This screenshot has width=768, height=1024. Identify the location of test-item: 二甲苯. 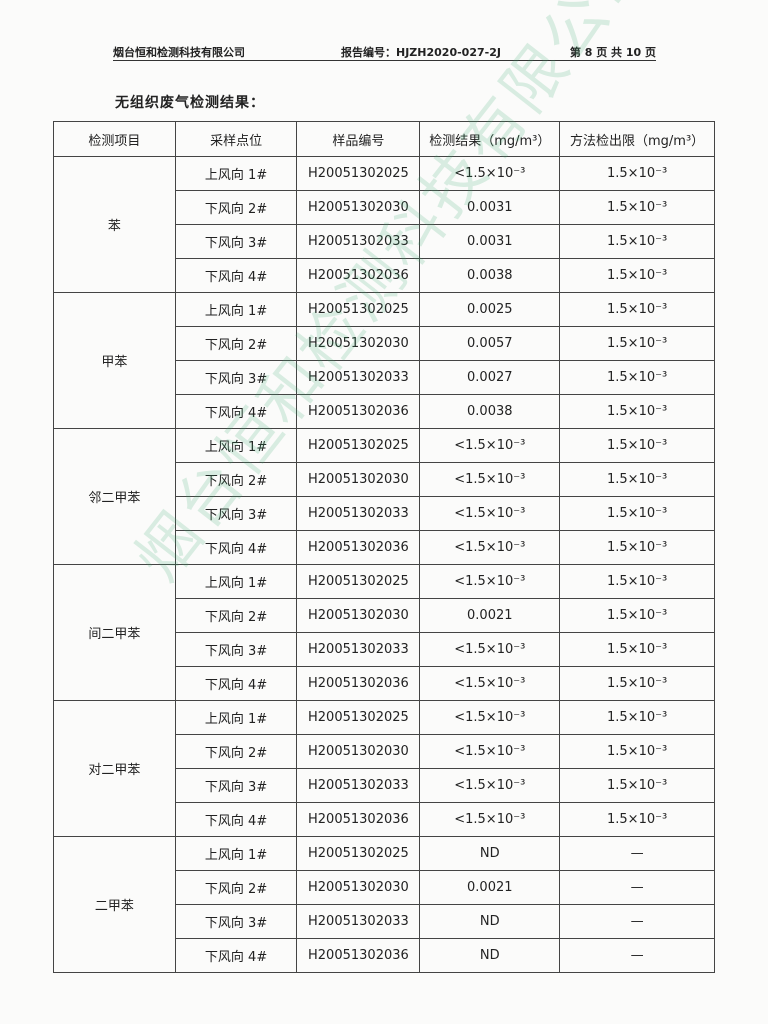
(114, 904).